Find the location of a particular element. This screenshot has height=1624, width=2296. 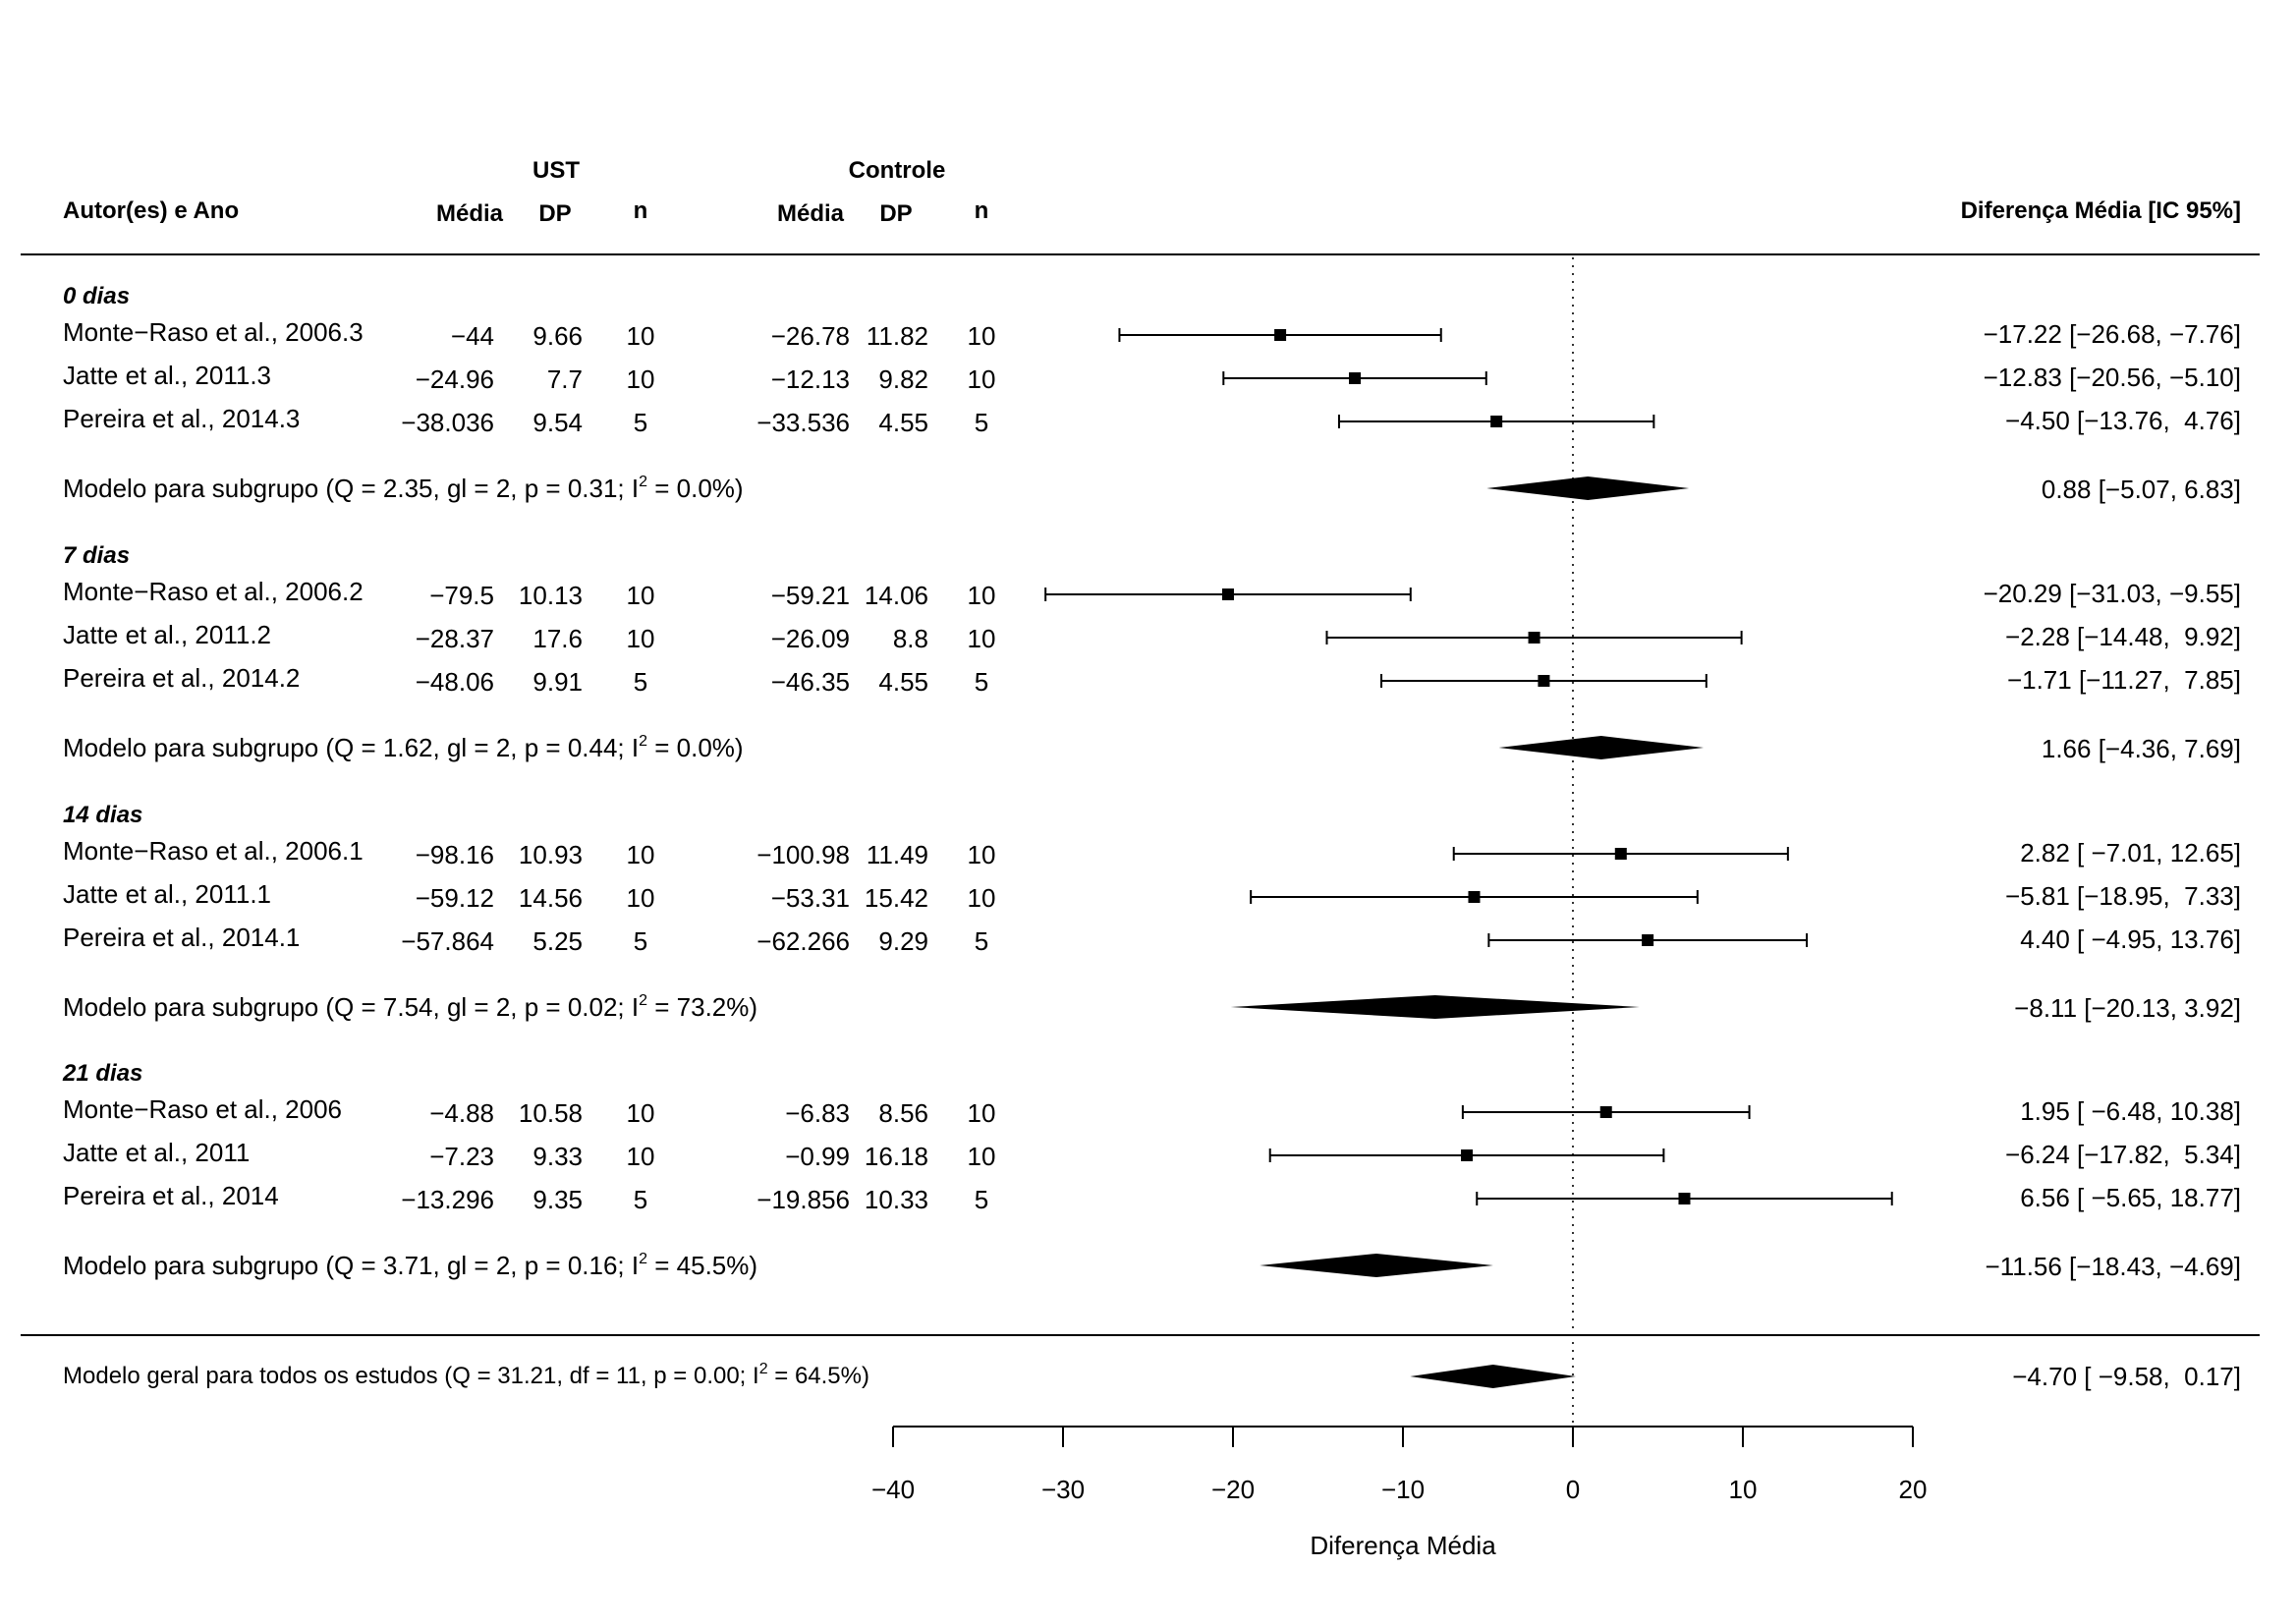

ust-mean: −38.036 is located at coordinates (447, 422).